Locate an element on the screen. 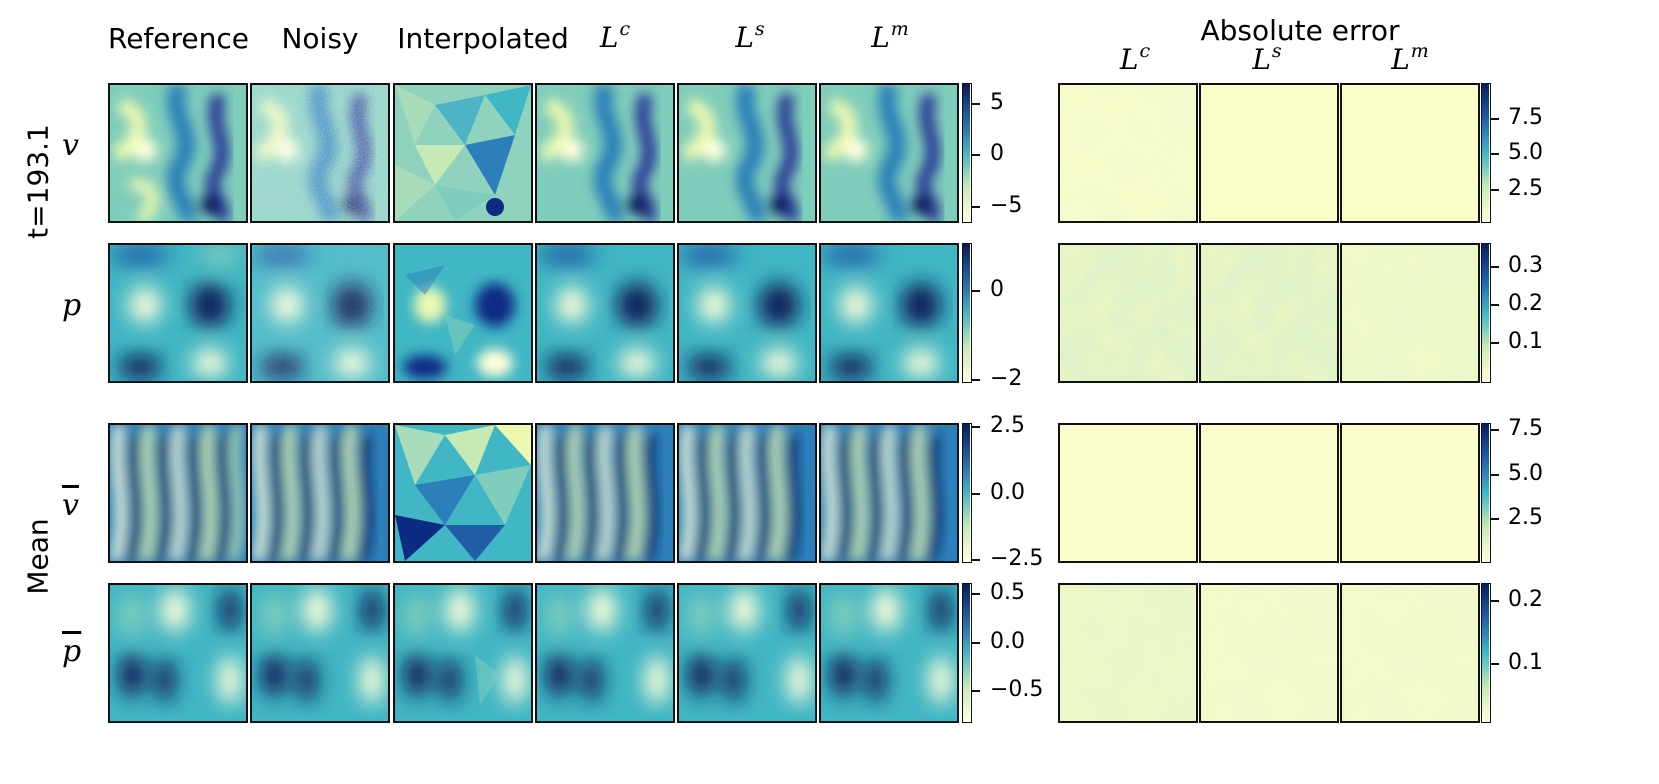  panel-pbar-reference is located at coordinates (178, 653).